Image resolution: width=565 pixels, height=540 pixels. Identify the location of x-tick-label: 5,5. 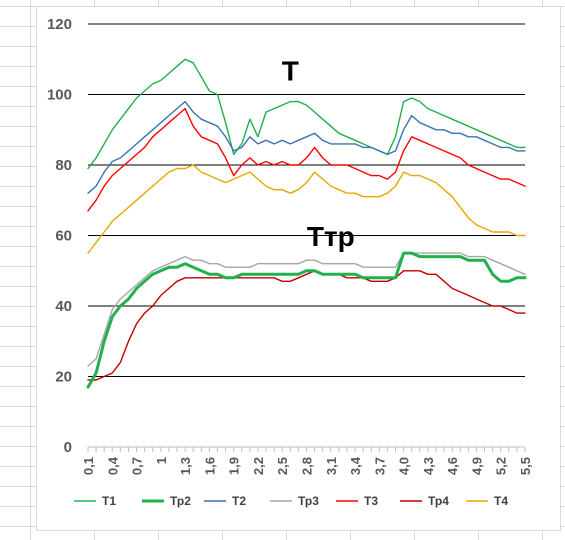
(525, 466).